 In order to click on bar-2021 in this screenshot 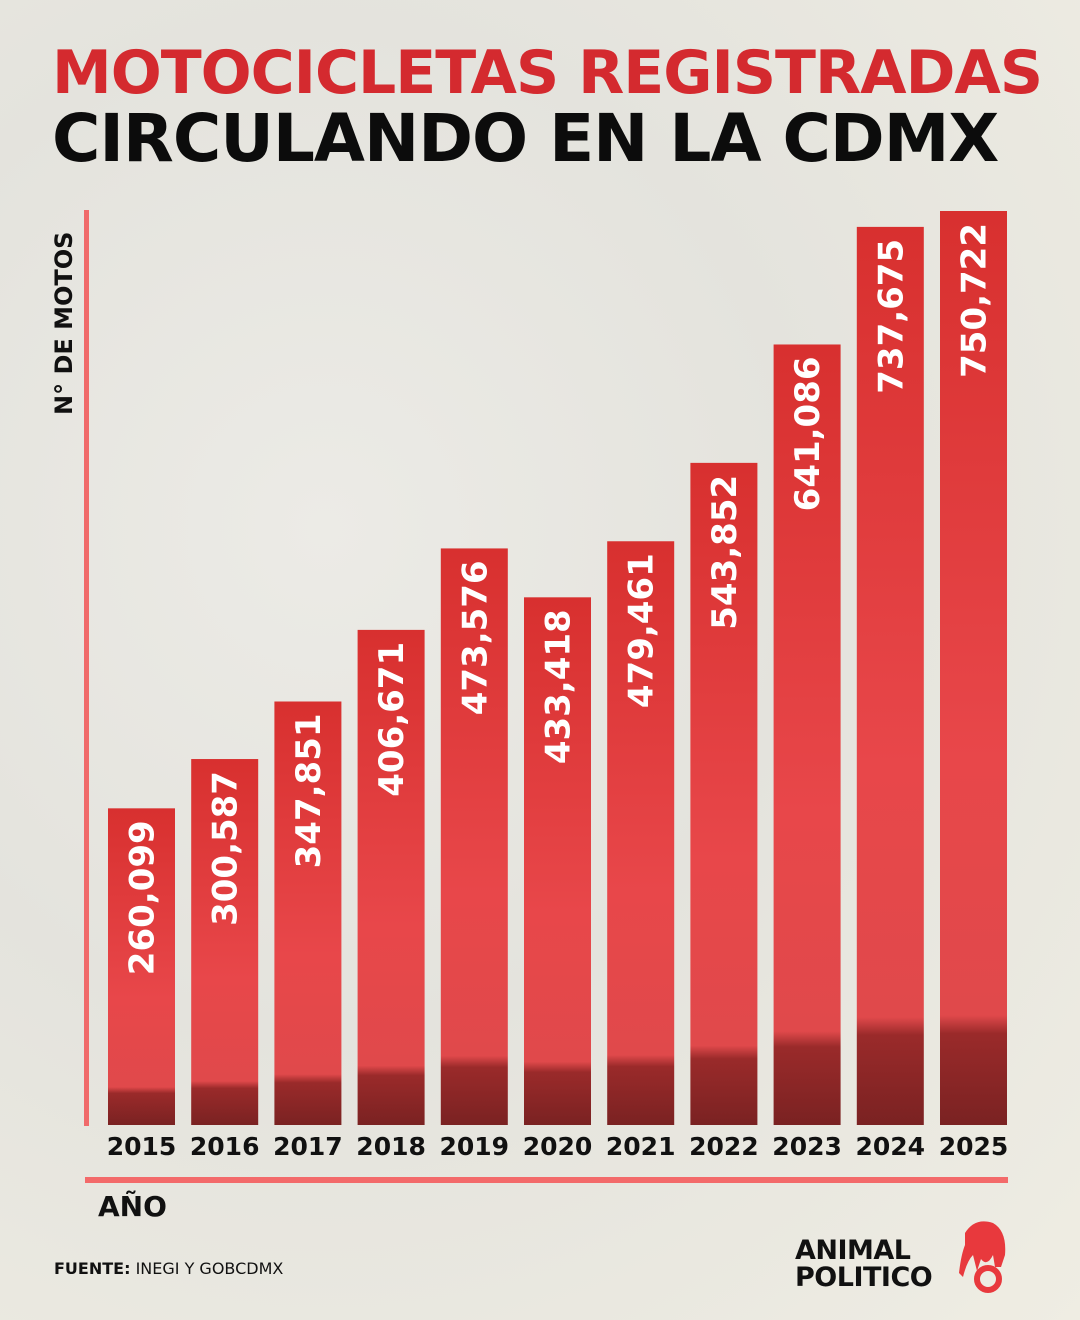, I will do `click(641, 833)`.